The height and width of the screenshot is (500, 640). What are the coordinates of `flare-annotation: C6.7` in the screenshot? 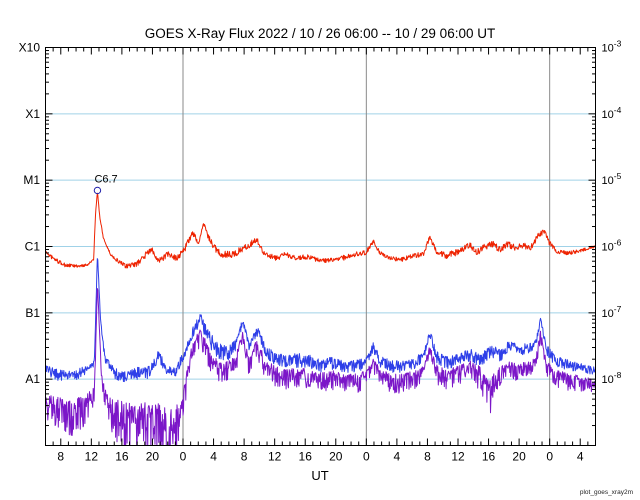 It's located at (105, 184).